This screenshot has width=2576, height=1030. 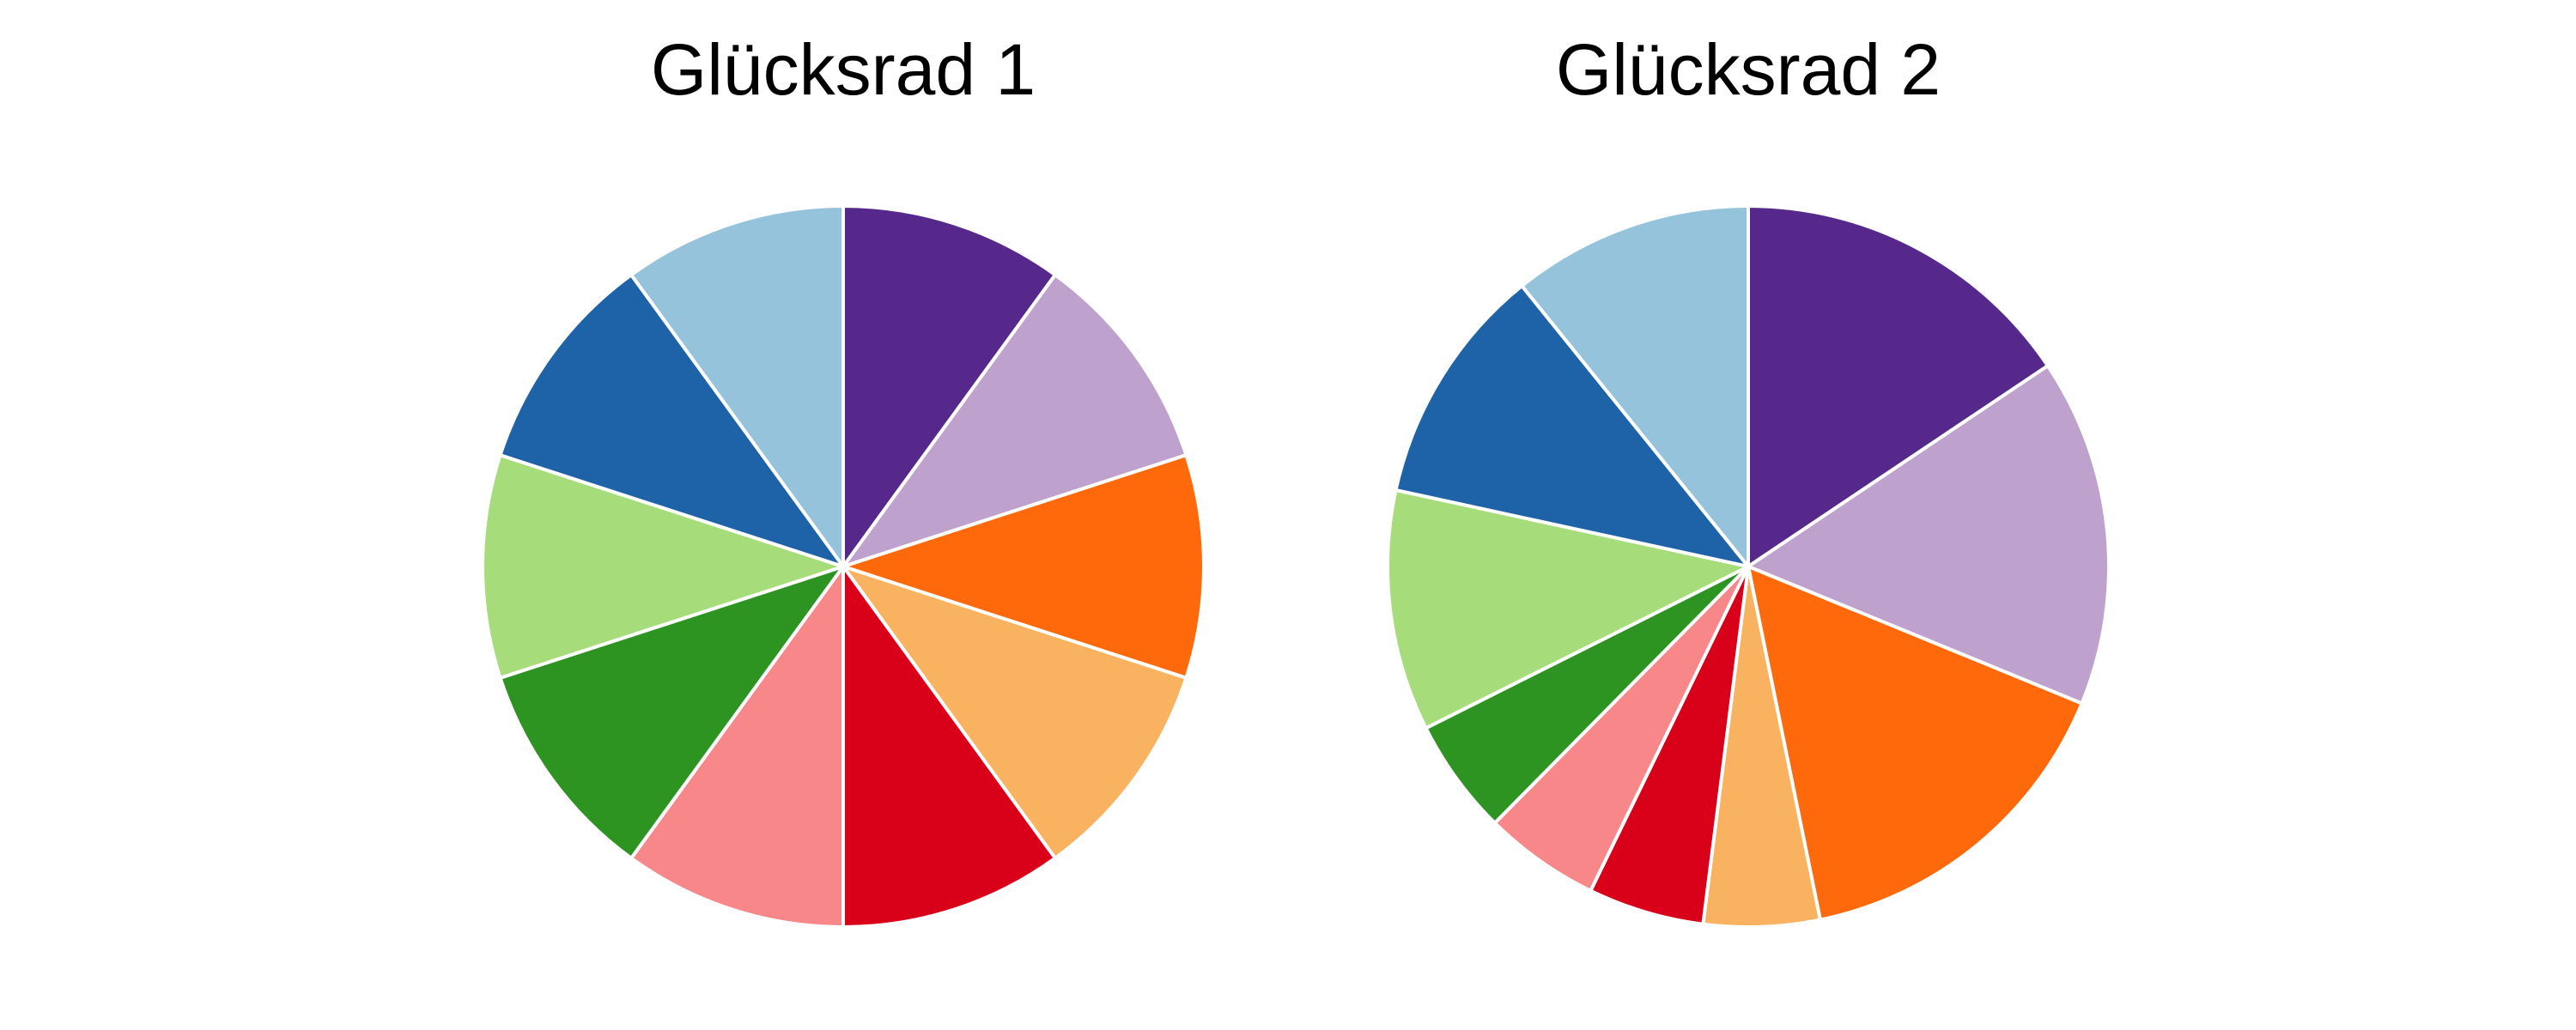 What do you see at coordinates (843, 69) in the screenshot?
I see `chart-1-title: Glücksrad 1` at bounding box center [843, 69].